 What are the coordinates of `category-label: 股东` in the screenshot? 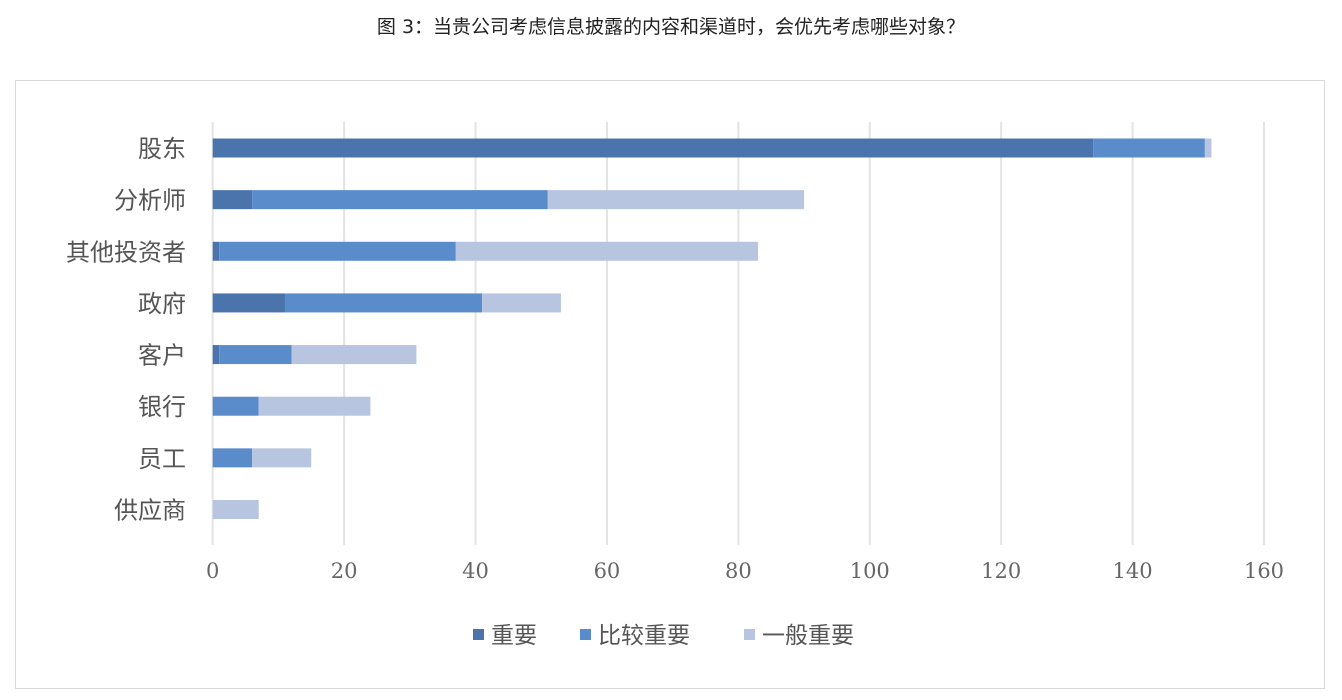 It's located at (162, 149).